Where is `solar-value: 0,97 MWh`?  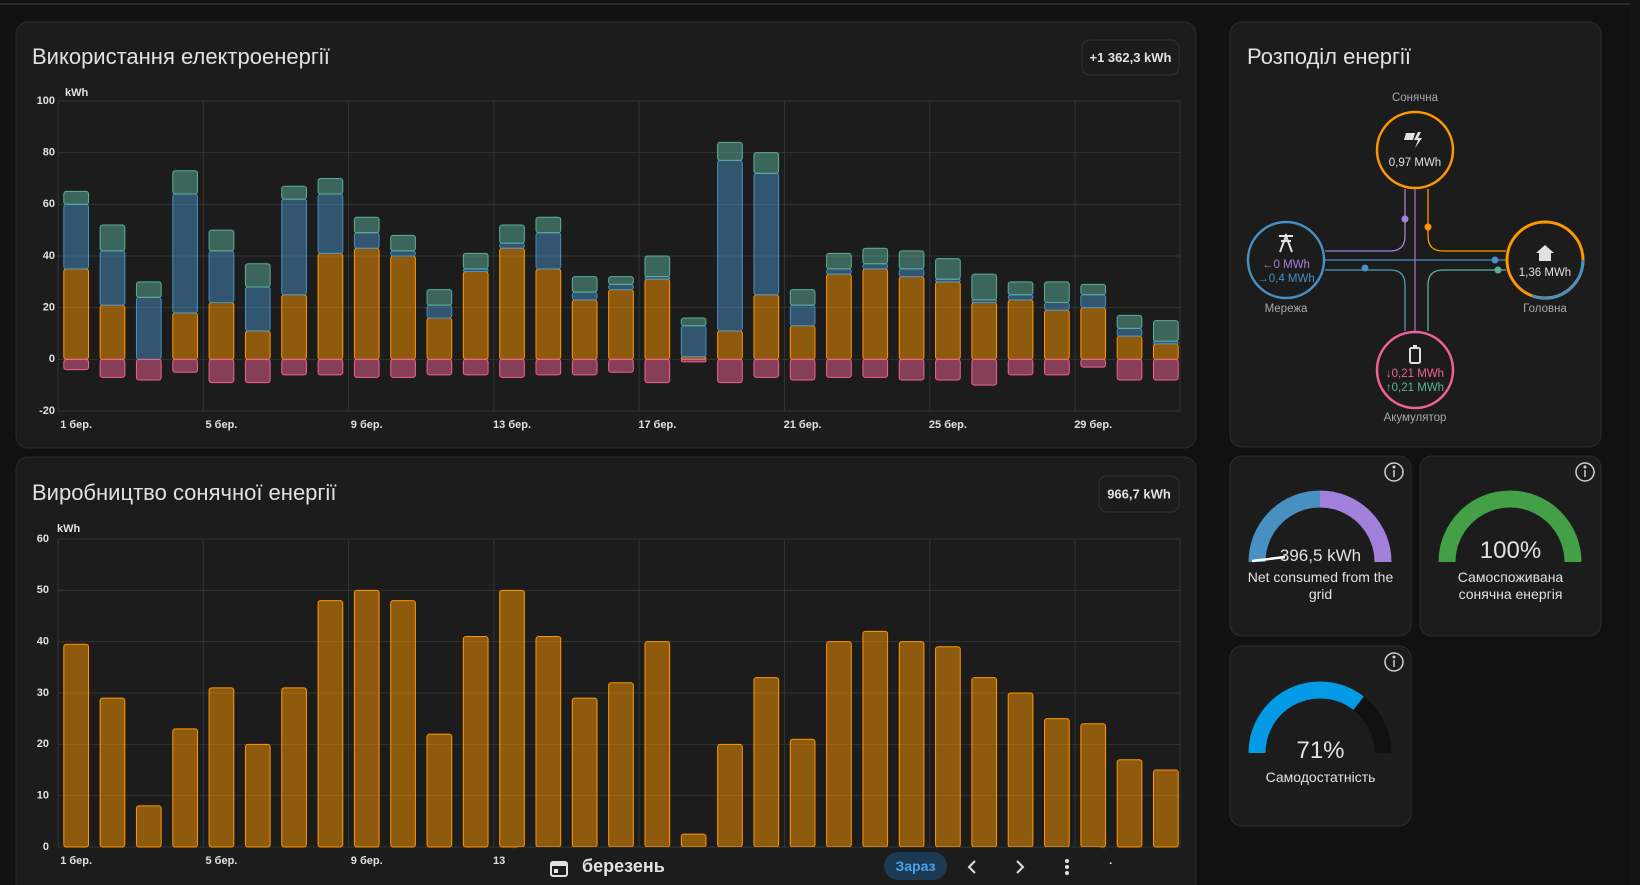
solar-value: 0,97 MWh is located at coordinates (1415, 163).